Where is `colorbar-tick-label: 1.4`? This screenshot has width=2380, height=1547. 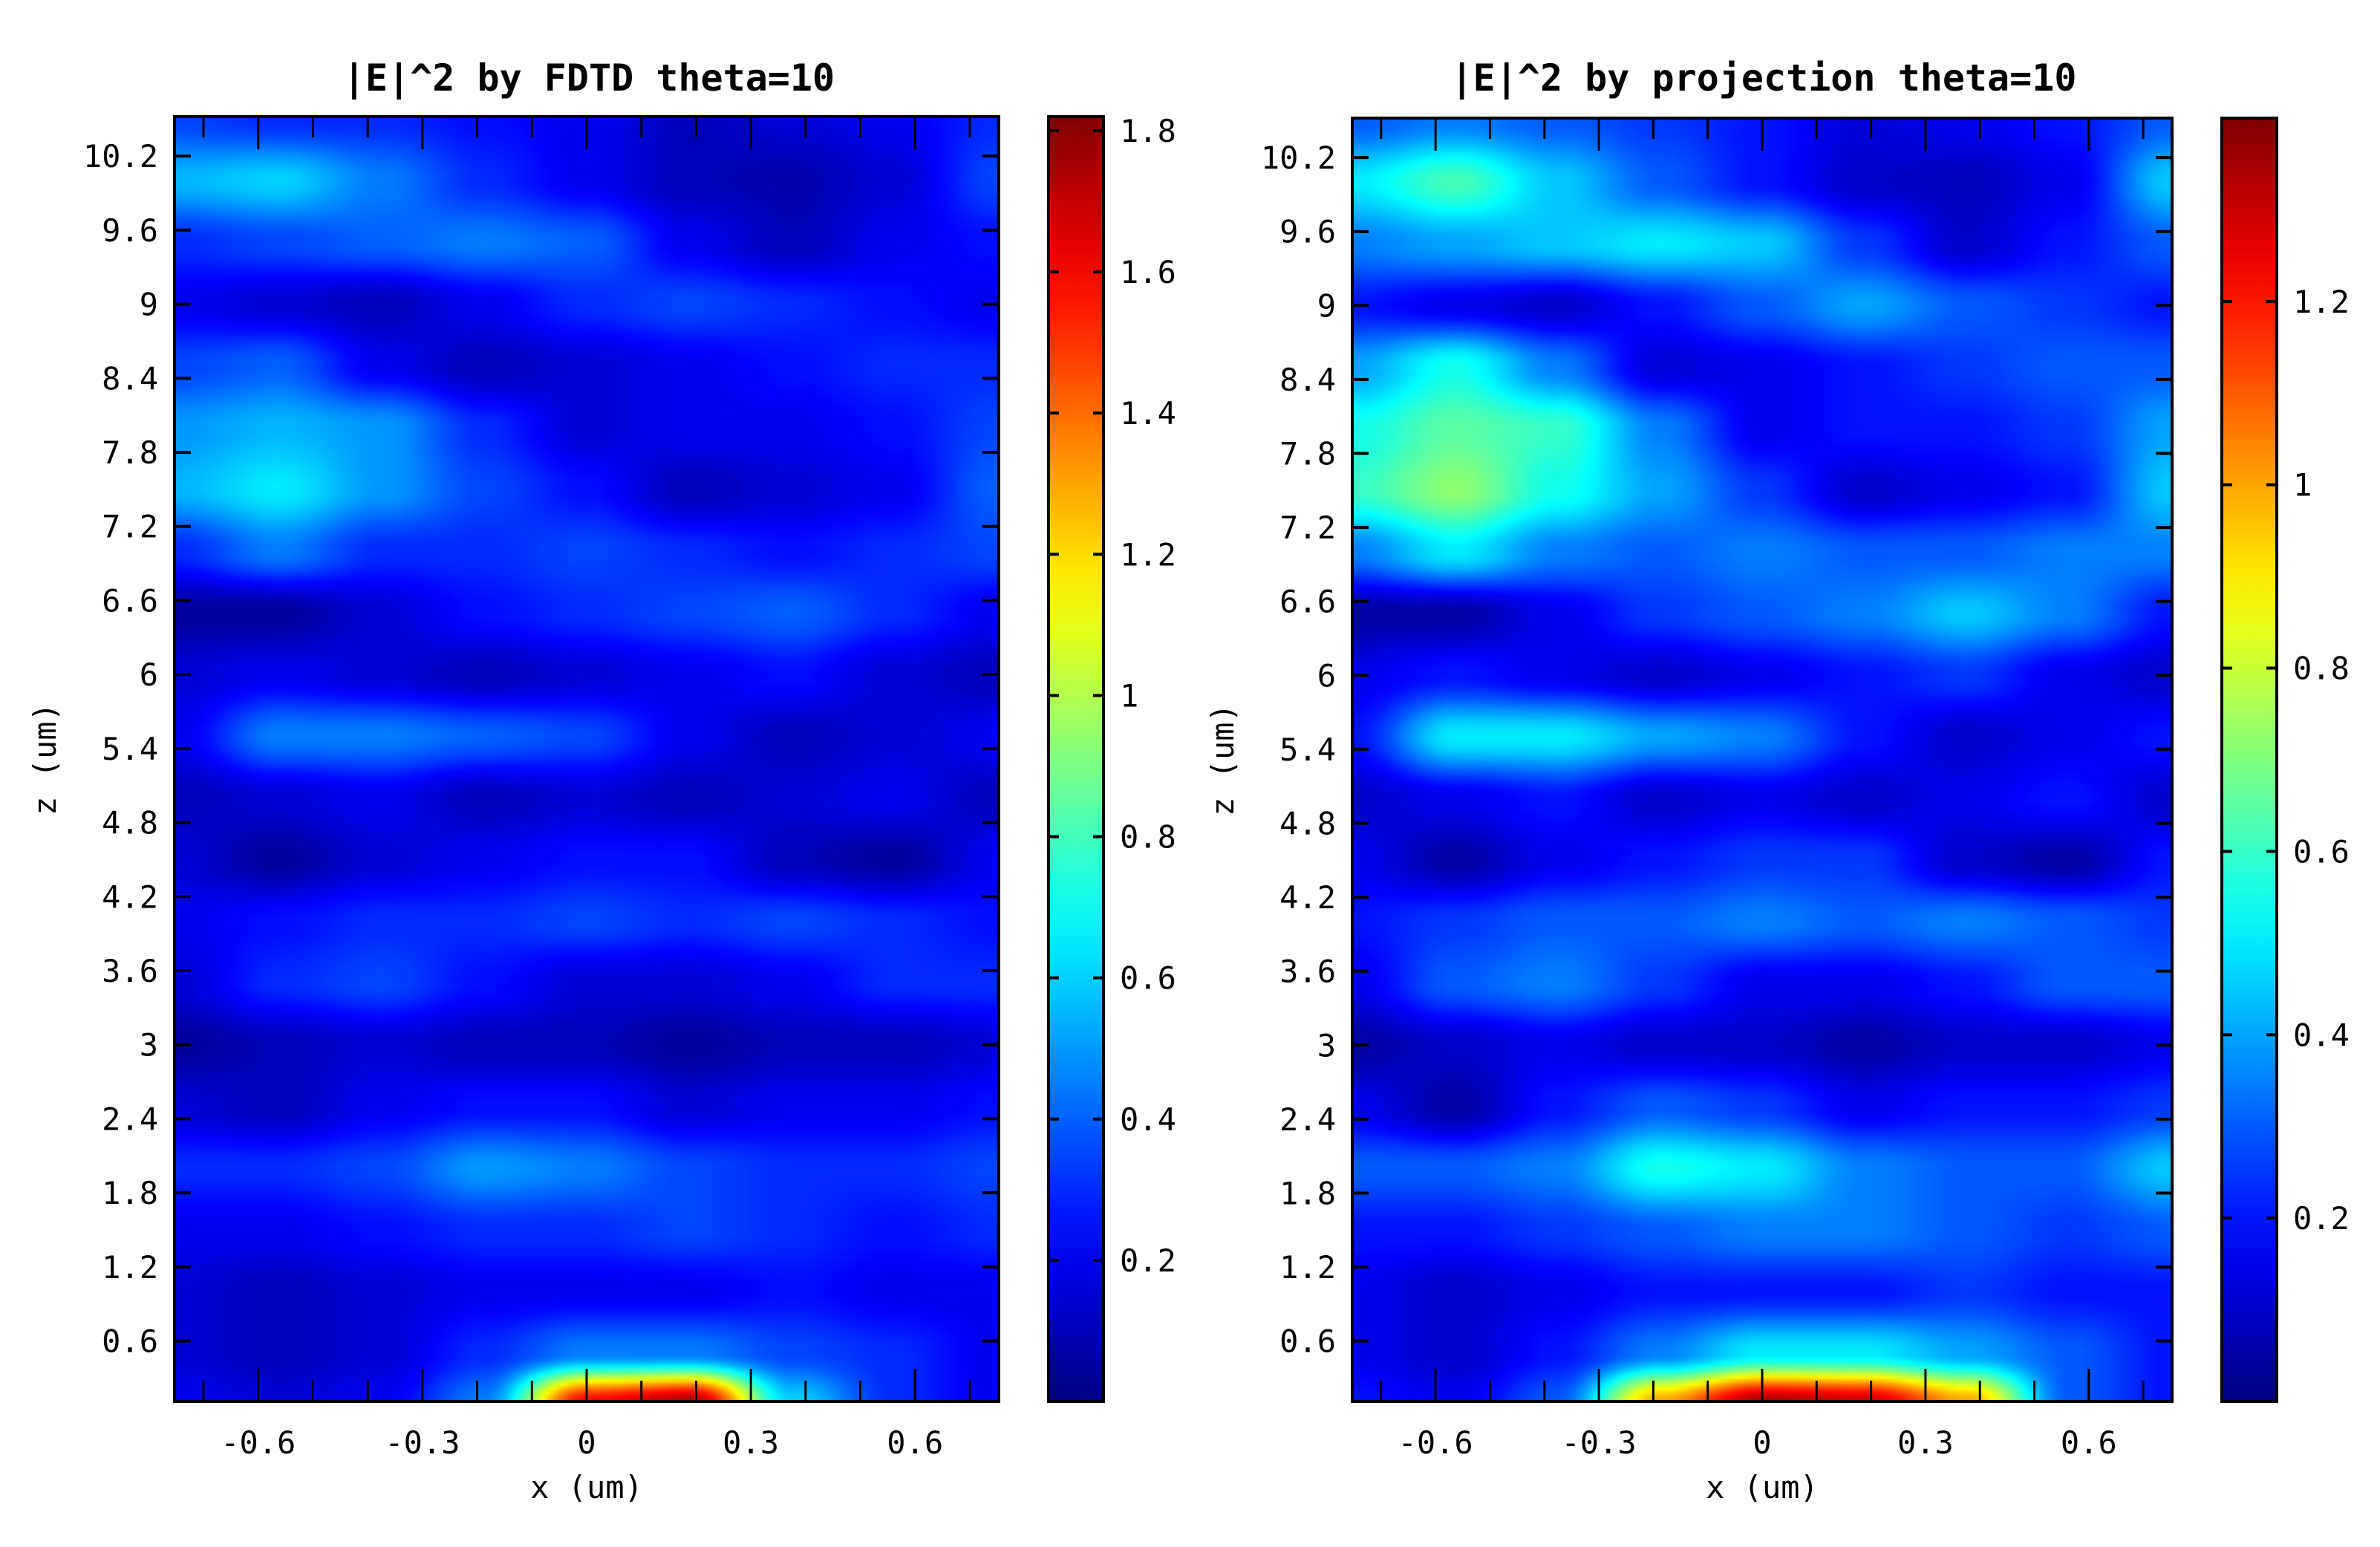 colorbar-tick-label: 1.4 is located at coordinates (1148, 413).